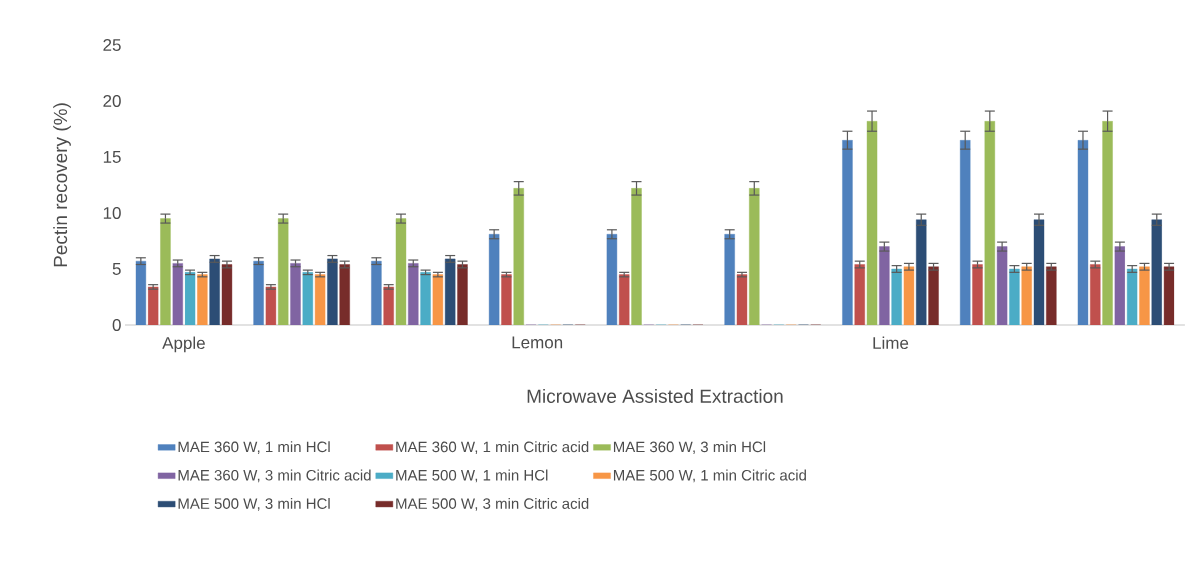  What do you see at coordinates (112, 45) in the screenshot?
I see `y-tick-label: 25` at bounding box center [112, 45].